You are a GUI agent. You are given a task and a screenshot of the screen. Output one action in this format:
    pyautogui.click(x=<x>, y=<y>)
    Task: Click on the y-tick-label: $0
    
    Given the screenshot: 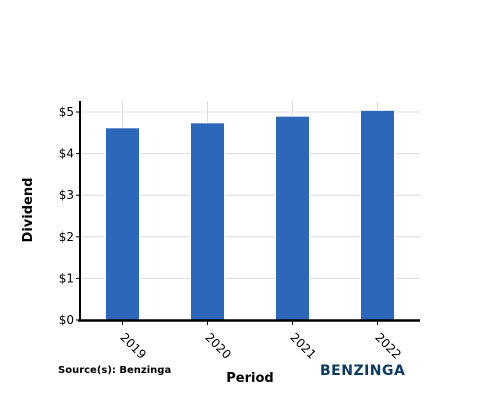 What is the action you would take?
    pyautogui.click(x=66, y=320)
    